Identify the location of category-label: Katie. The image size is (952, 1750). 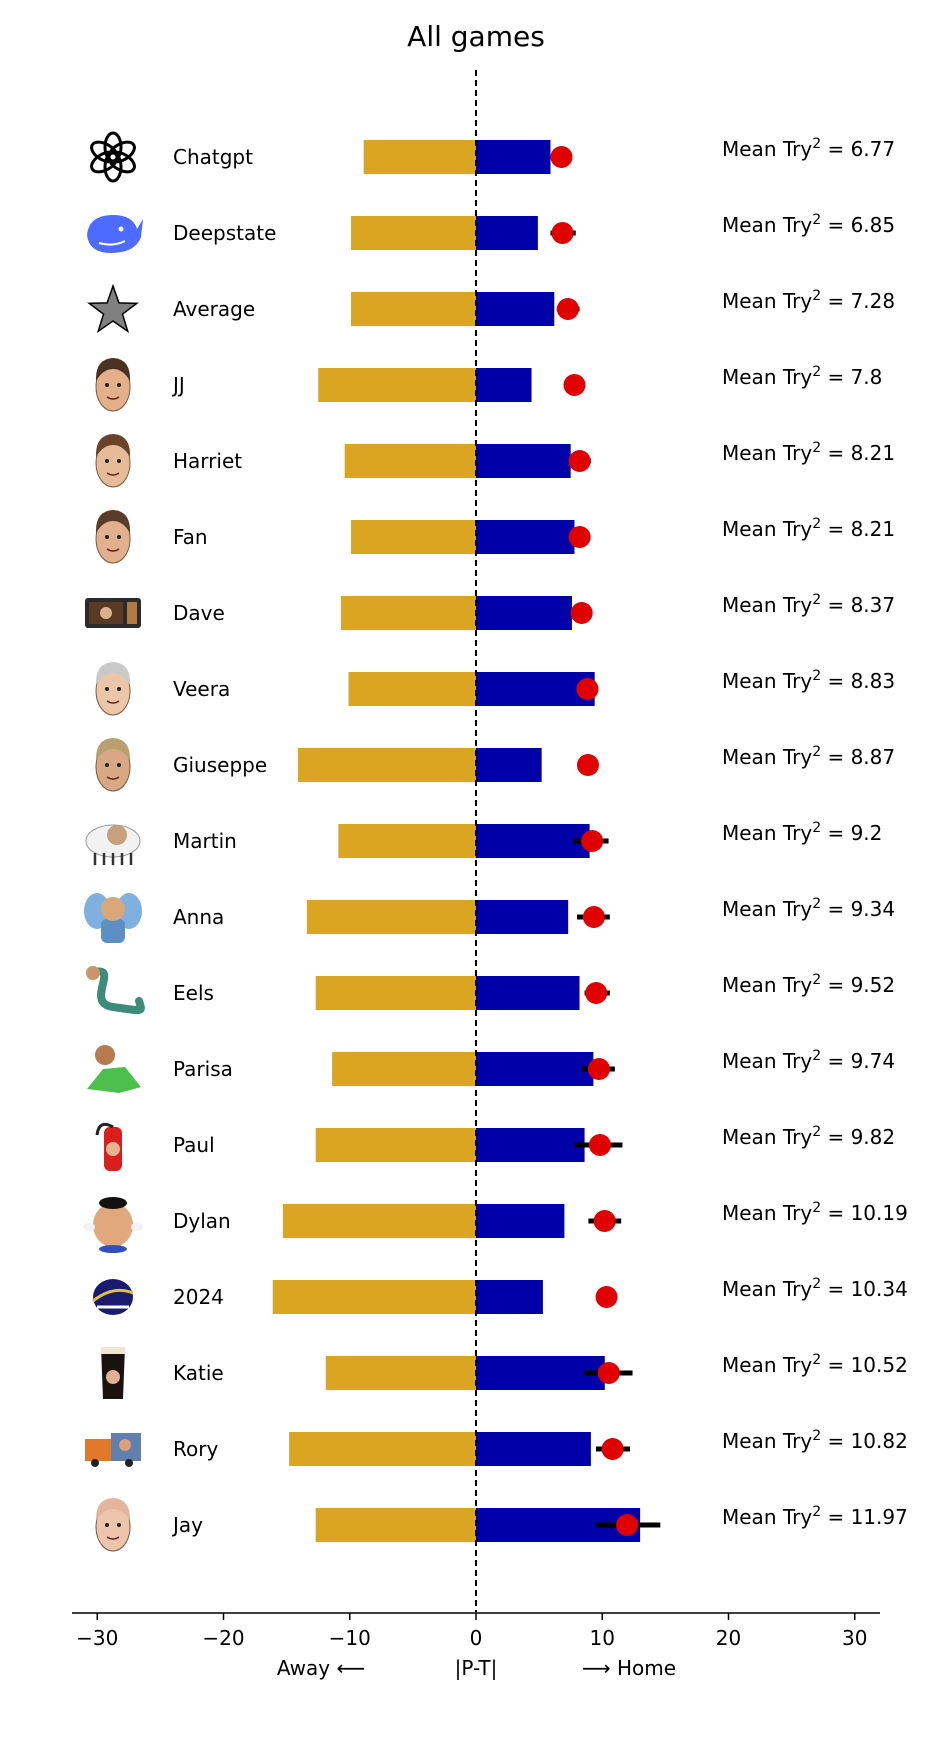
(198, 1373).